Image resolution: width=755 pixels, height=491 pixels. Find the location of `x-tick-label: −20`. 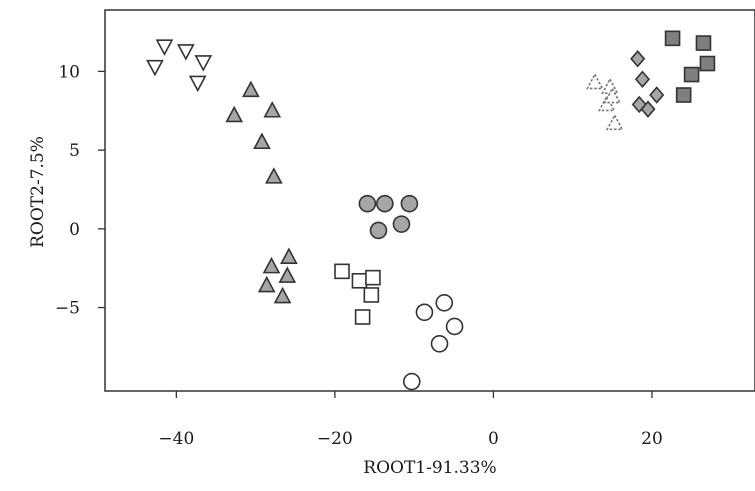

x-tick-label: −20 is located at coordinates (335, 439).